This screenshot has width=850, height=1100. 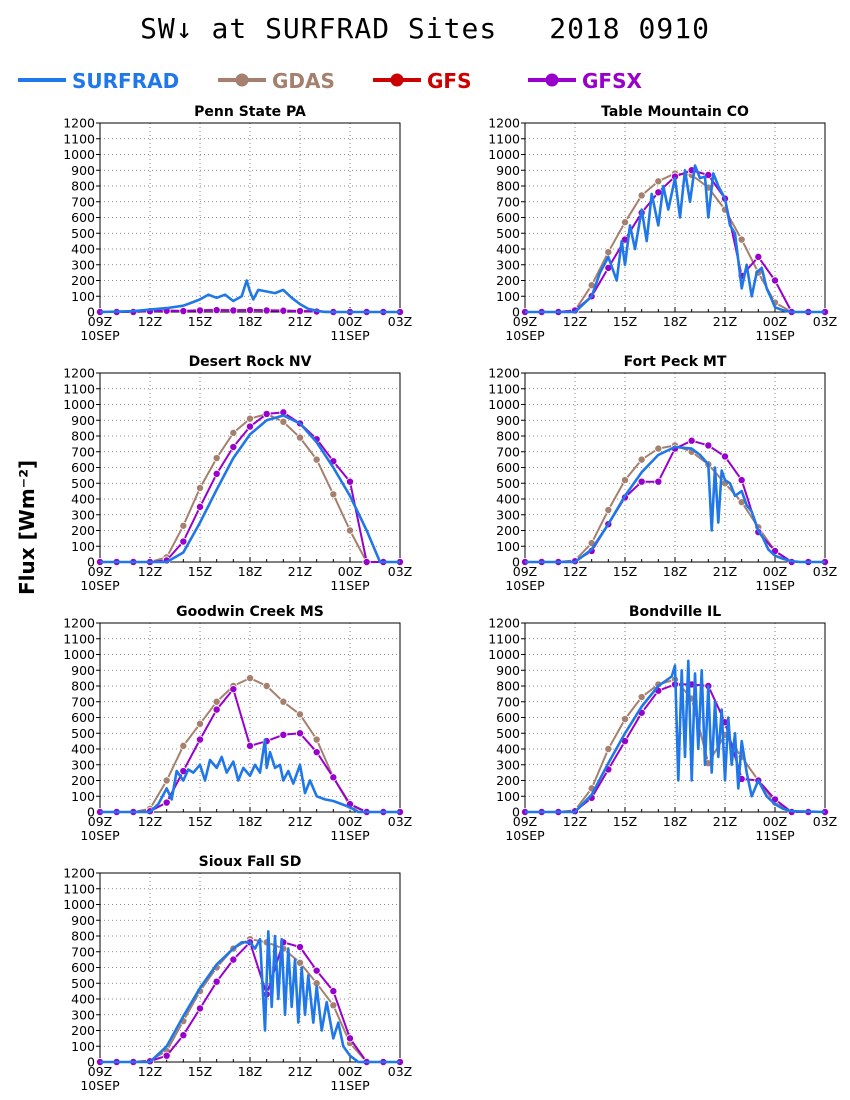 I want to click on tick-label-x: 18Z, so click(x=250, y=571).